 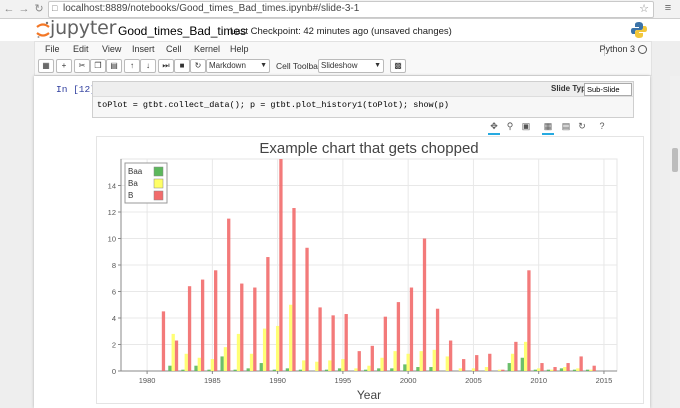 What do you see at coordinates (83, 28) in the screenshot?
I see `jupyter-logo-text: jupyter` at bounding box center [83, 28].